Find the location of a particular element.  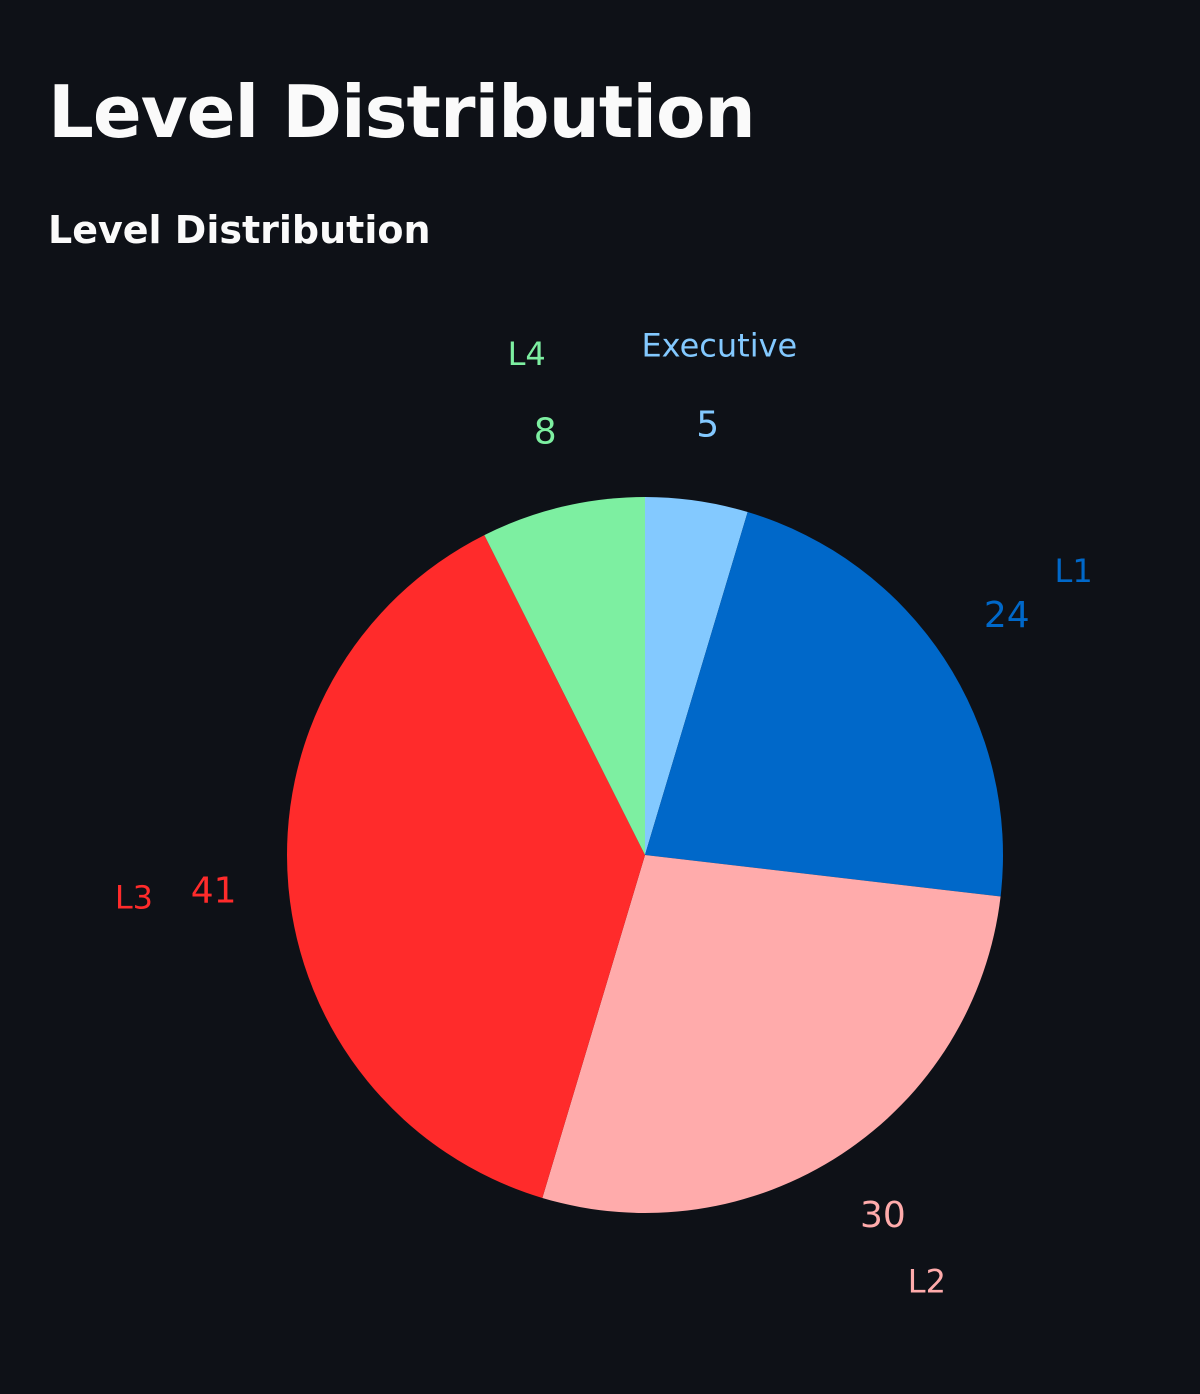

pie-slice-l2 is located at coordinates (771, 1034).